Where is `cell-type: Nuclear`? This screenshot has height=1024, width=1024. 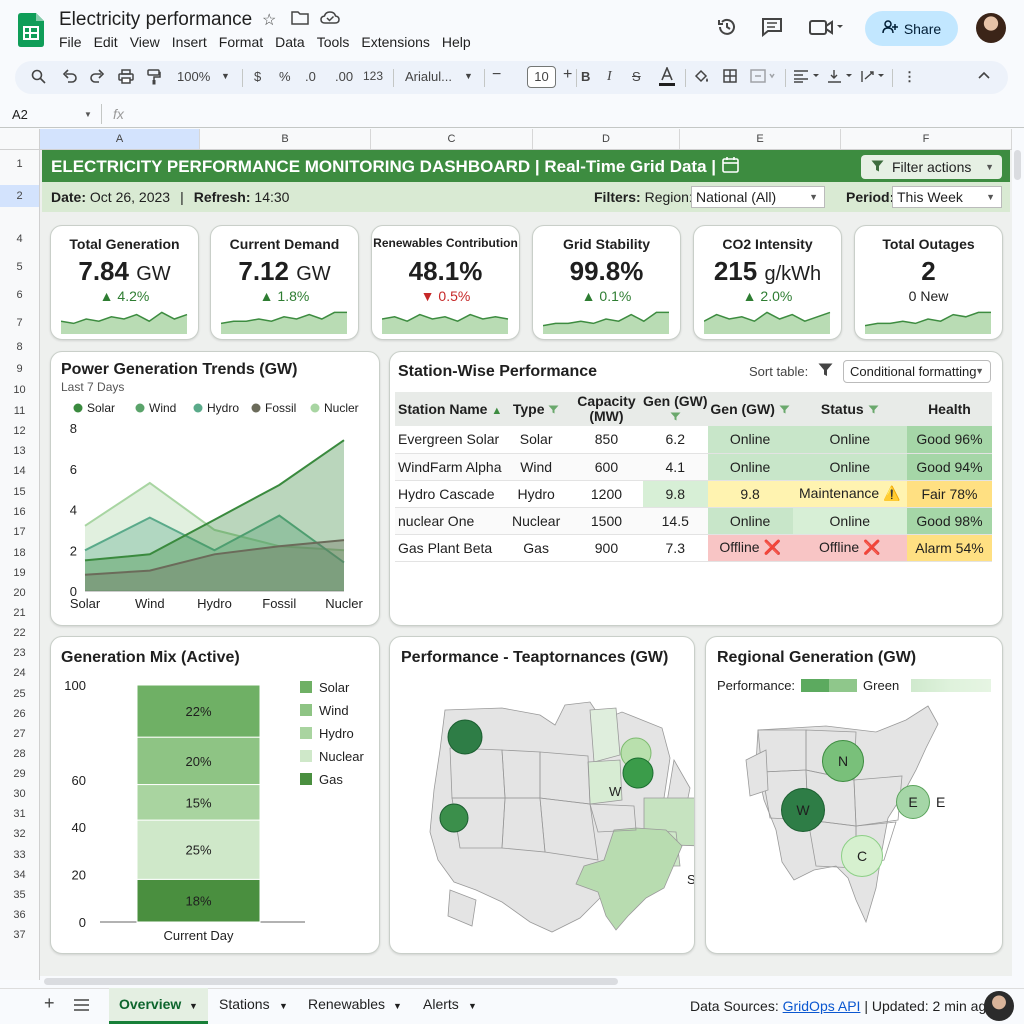 cell-type: Nuclear is located at coordinates (536, 521).